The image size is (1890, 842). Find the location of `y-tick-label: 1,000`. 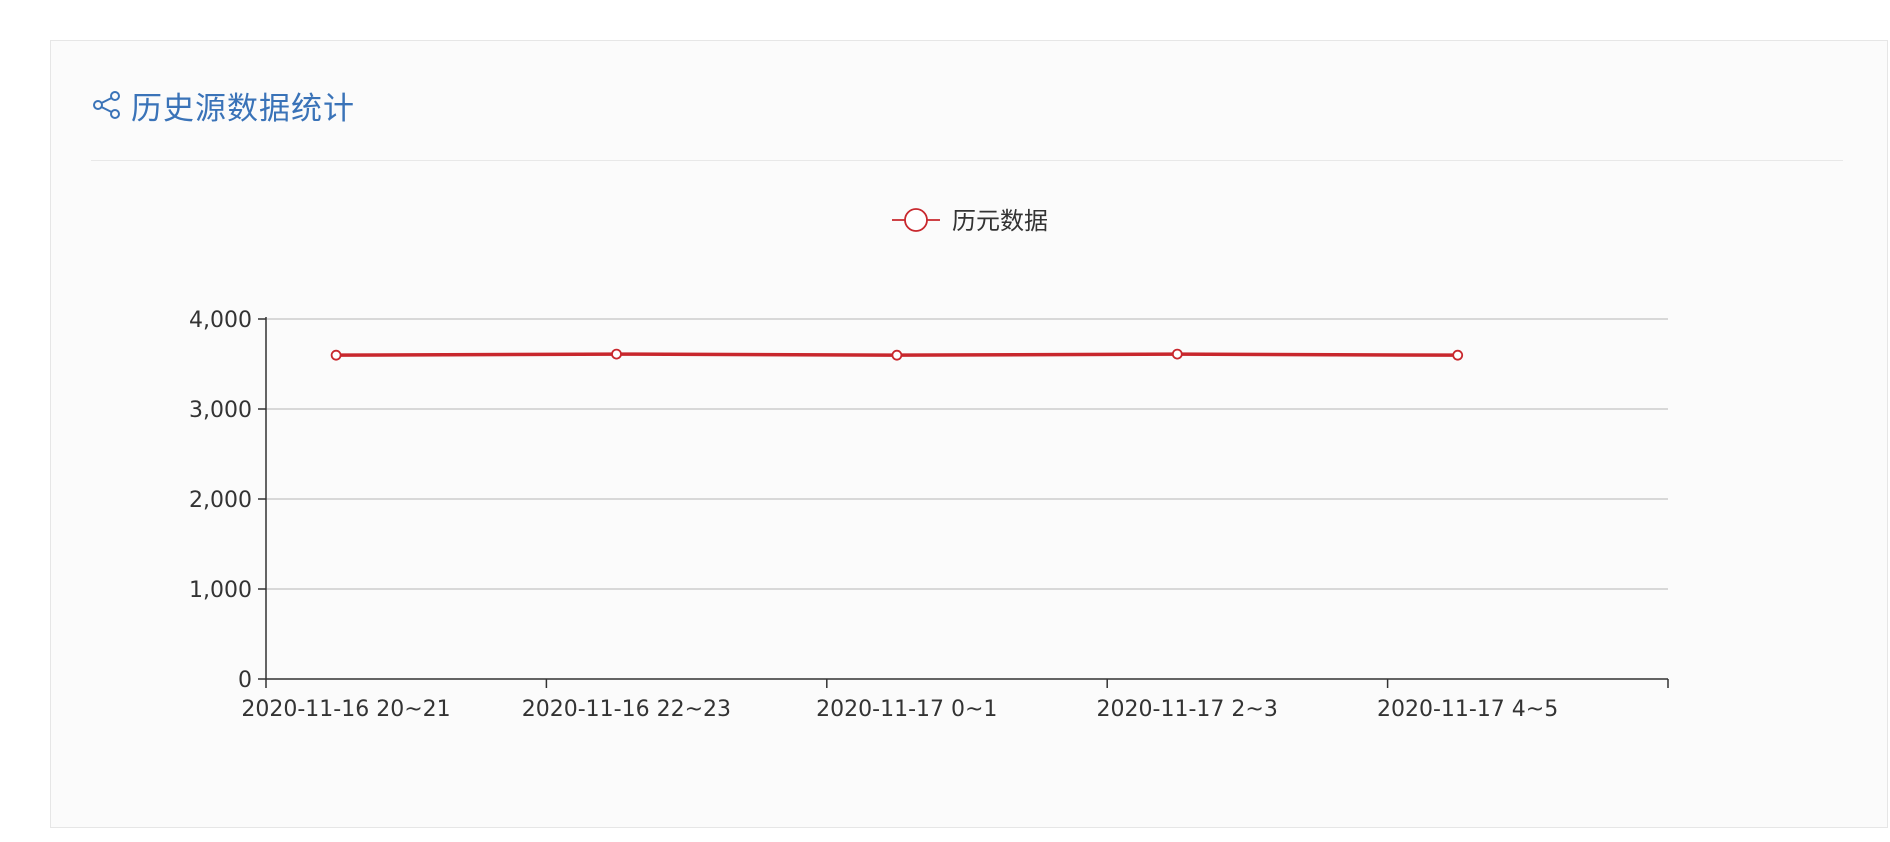

y-tick-label: 1,000 is located at coordinates (220, 590).